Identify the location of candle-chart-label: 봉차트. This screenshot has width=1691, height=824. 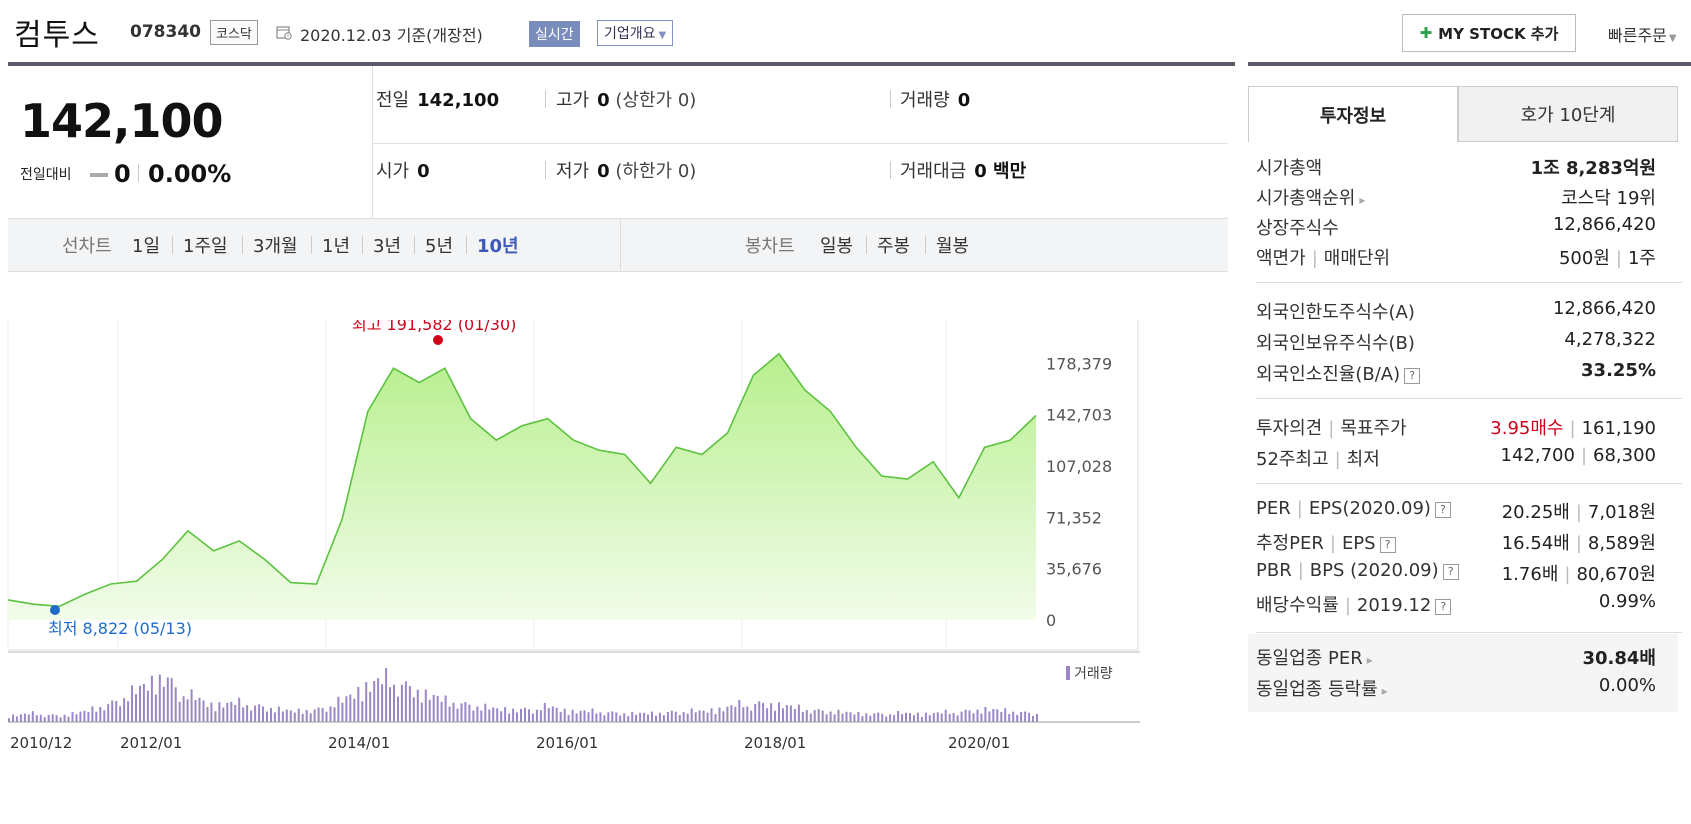
(770, 246).